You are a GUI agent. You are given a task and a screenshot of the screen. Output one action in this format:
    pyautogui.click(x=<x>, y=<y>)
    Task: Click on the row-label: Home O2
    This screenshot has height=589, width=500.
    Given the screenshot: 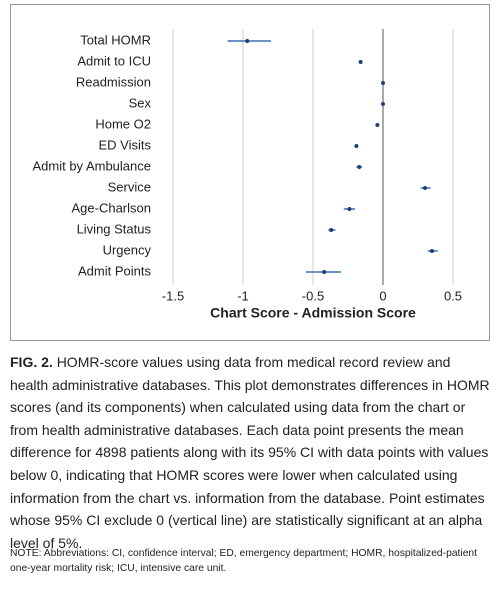 What is the action you would take?
    pyautogui.click(x=123, y=123)
    